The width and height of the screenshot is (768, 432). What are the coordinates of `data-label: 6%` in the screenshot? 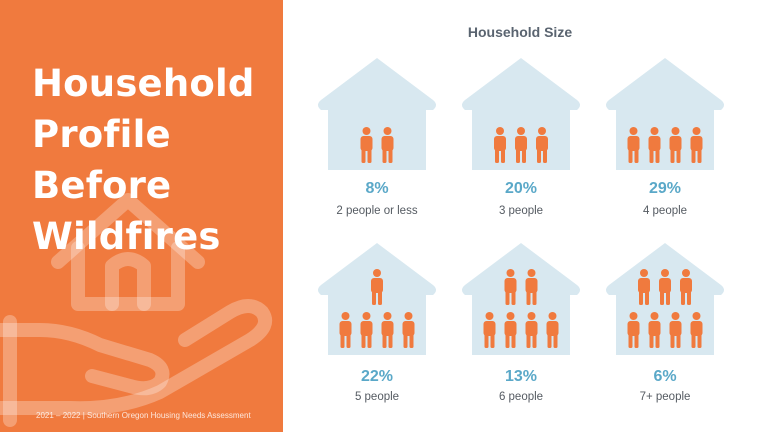 It's located at (665, 376).